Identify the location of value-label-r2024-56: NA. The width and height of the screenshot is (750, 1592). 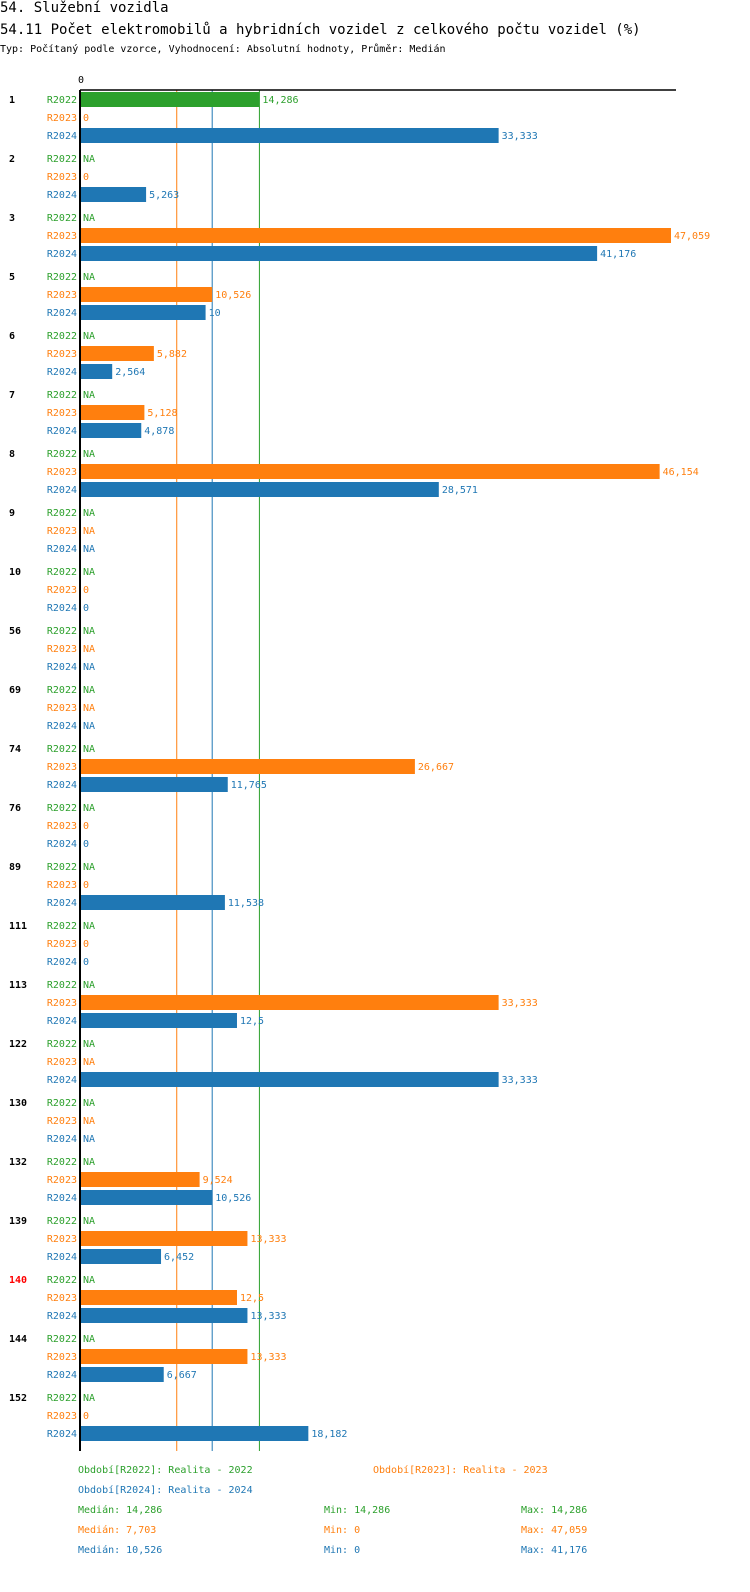
(89, 667).